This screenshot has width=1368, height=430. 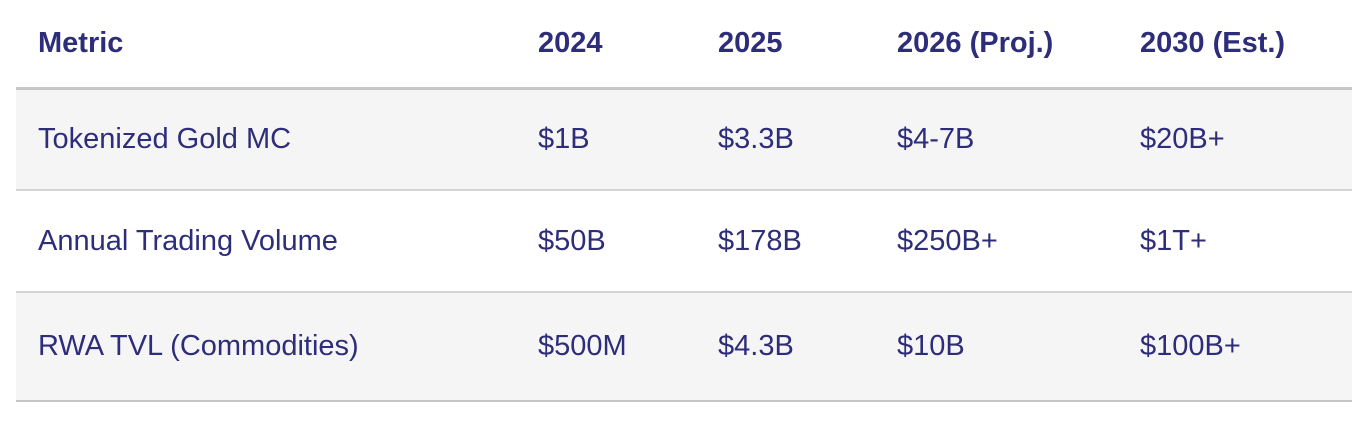 What do you see at coordinates (996, 241) in the screenshot?
I see `value-2026-proj: $250B+` at bounding box center [996, 241].